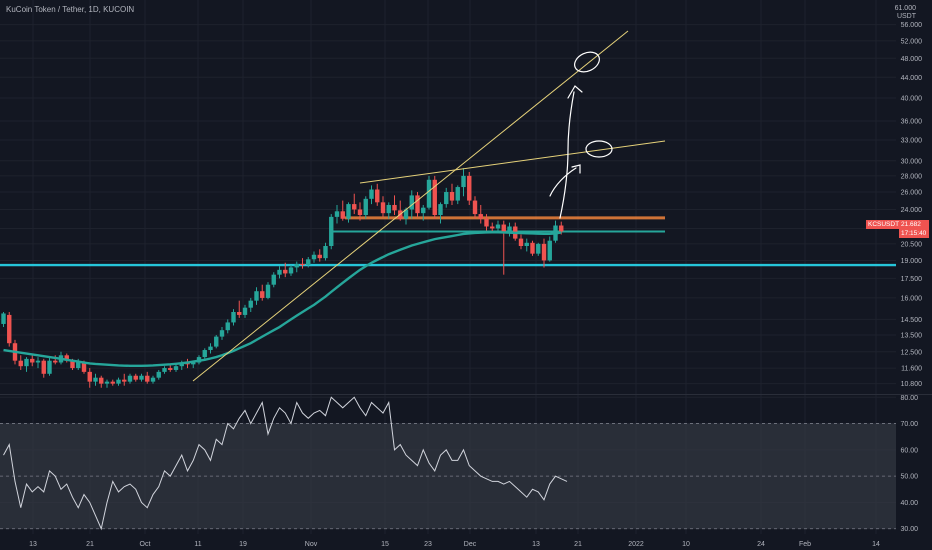 The image size is (932, 550). What do you see at coordinates (912, 41) in the screenshot?
I see `price-tick-label: 52.000` at bounding box center [912, 41].